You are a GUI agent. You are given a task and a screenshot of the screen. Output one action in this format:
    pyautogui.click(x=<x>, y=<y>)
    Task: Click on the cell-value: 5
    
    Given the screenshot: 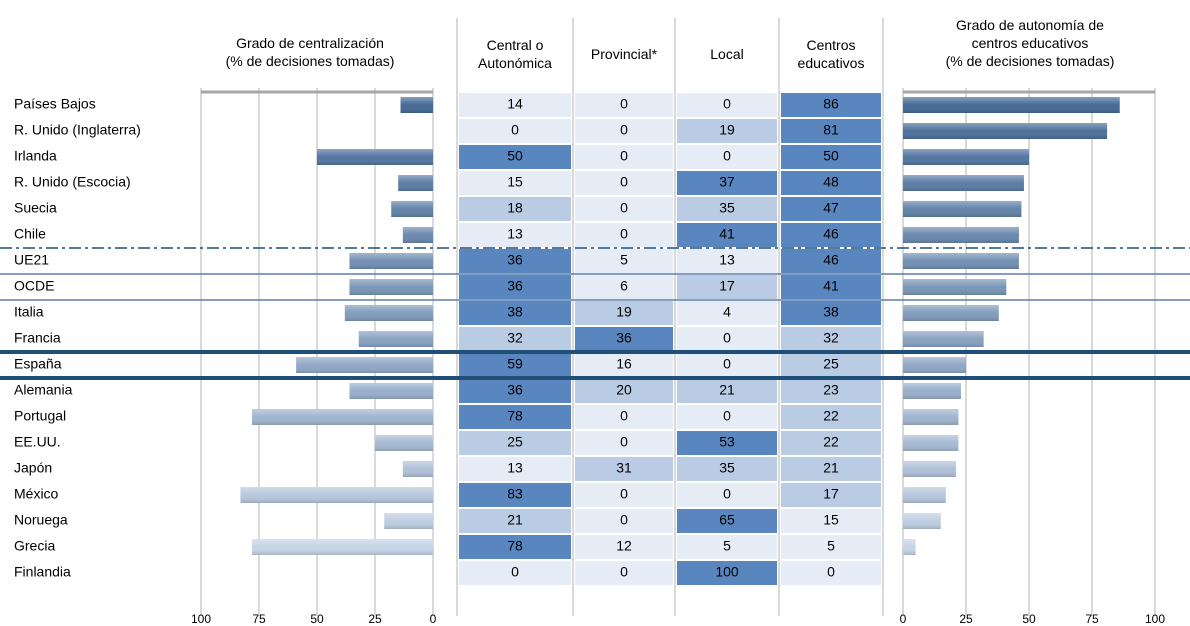 What is the action you would take?
    pyautogui.click(x=624, y=260)
    